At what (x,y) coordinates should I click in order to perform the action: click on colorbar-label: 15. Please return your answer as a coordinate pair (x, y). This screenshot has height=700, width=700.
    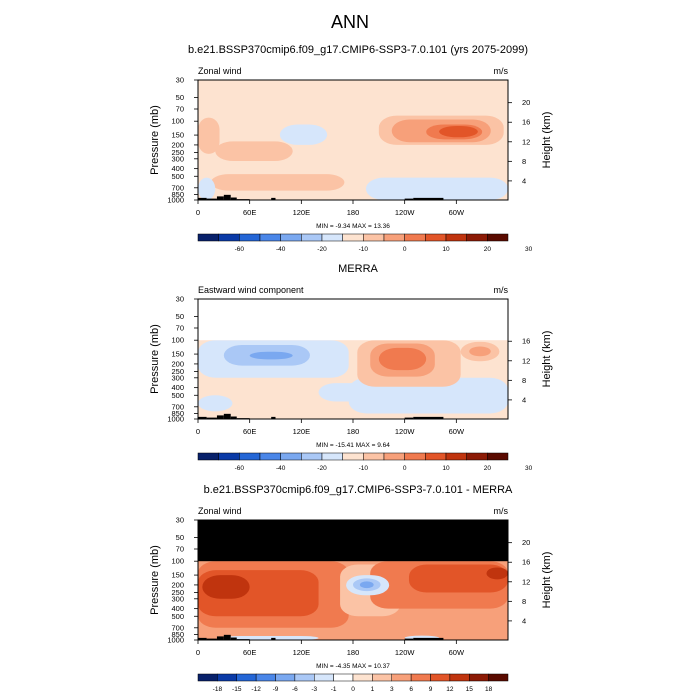
    Looking at the image, I should click on (470, 689).